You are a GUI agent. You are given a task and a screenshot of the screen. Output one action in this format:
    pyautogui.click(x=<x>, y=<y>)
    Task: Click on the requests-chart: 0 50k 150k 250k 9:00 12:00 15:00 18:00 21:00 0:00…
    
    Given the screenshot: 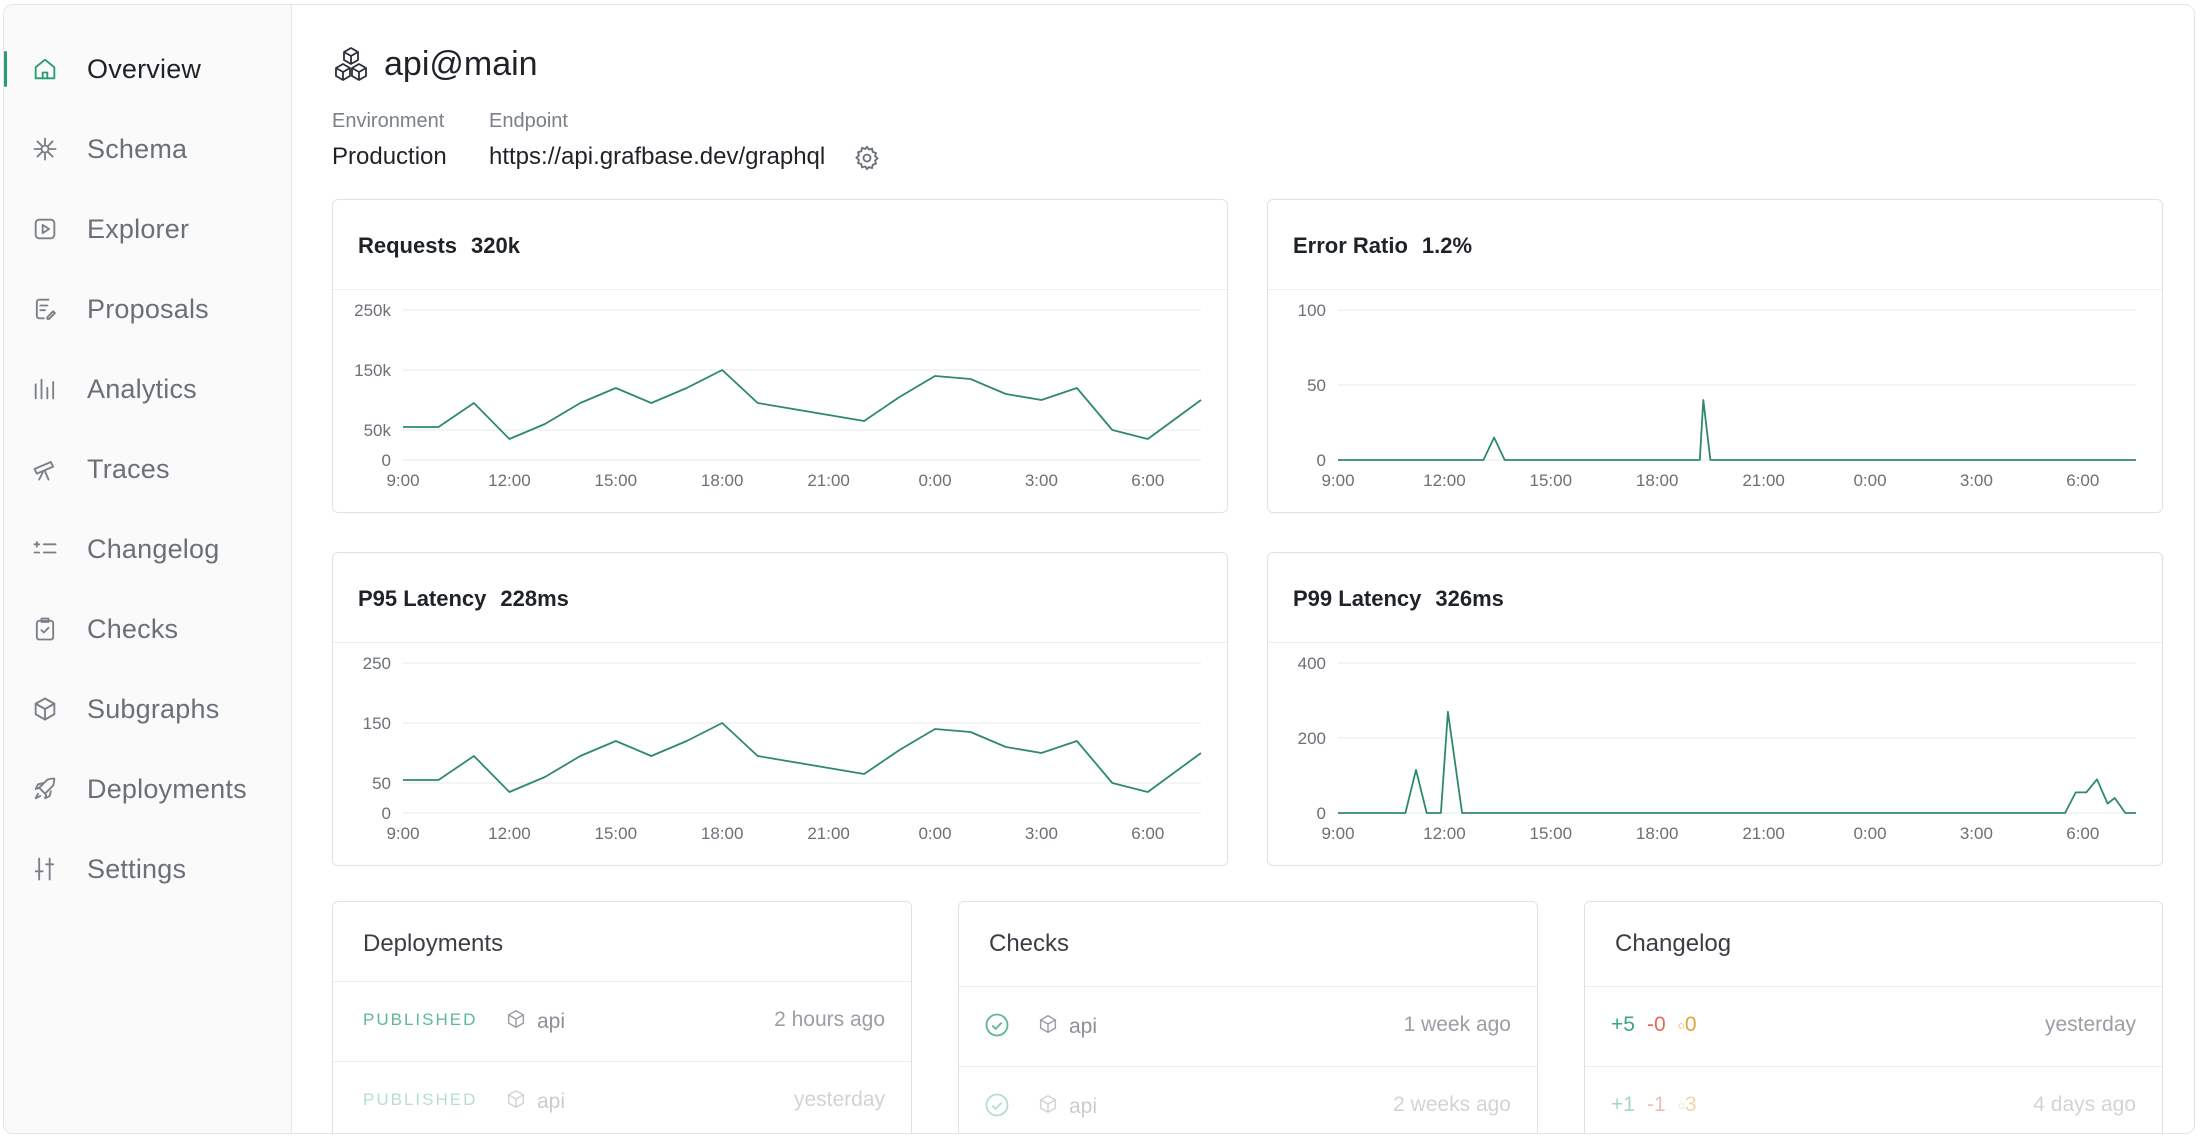 What is the action you would take?
    pyautogui.click(x=778, y=395)
    